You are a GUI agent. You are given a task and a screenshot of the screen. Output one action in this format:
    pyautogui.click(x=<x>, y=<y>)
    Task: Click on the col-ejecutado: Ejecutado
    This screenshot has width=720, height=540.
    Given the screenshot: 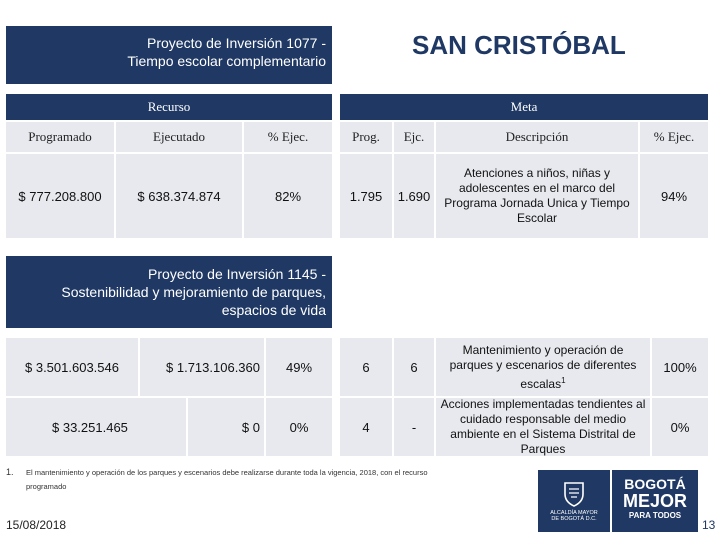 What is the action you would take?
    pyautogui.click(x=179, y=137)
    